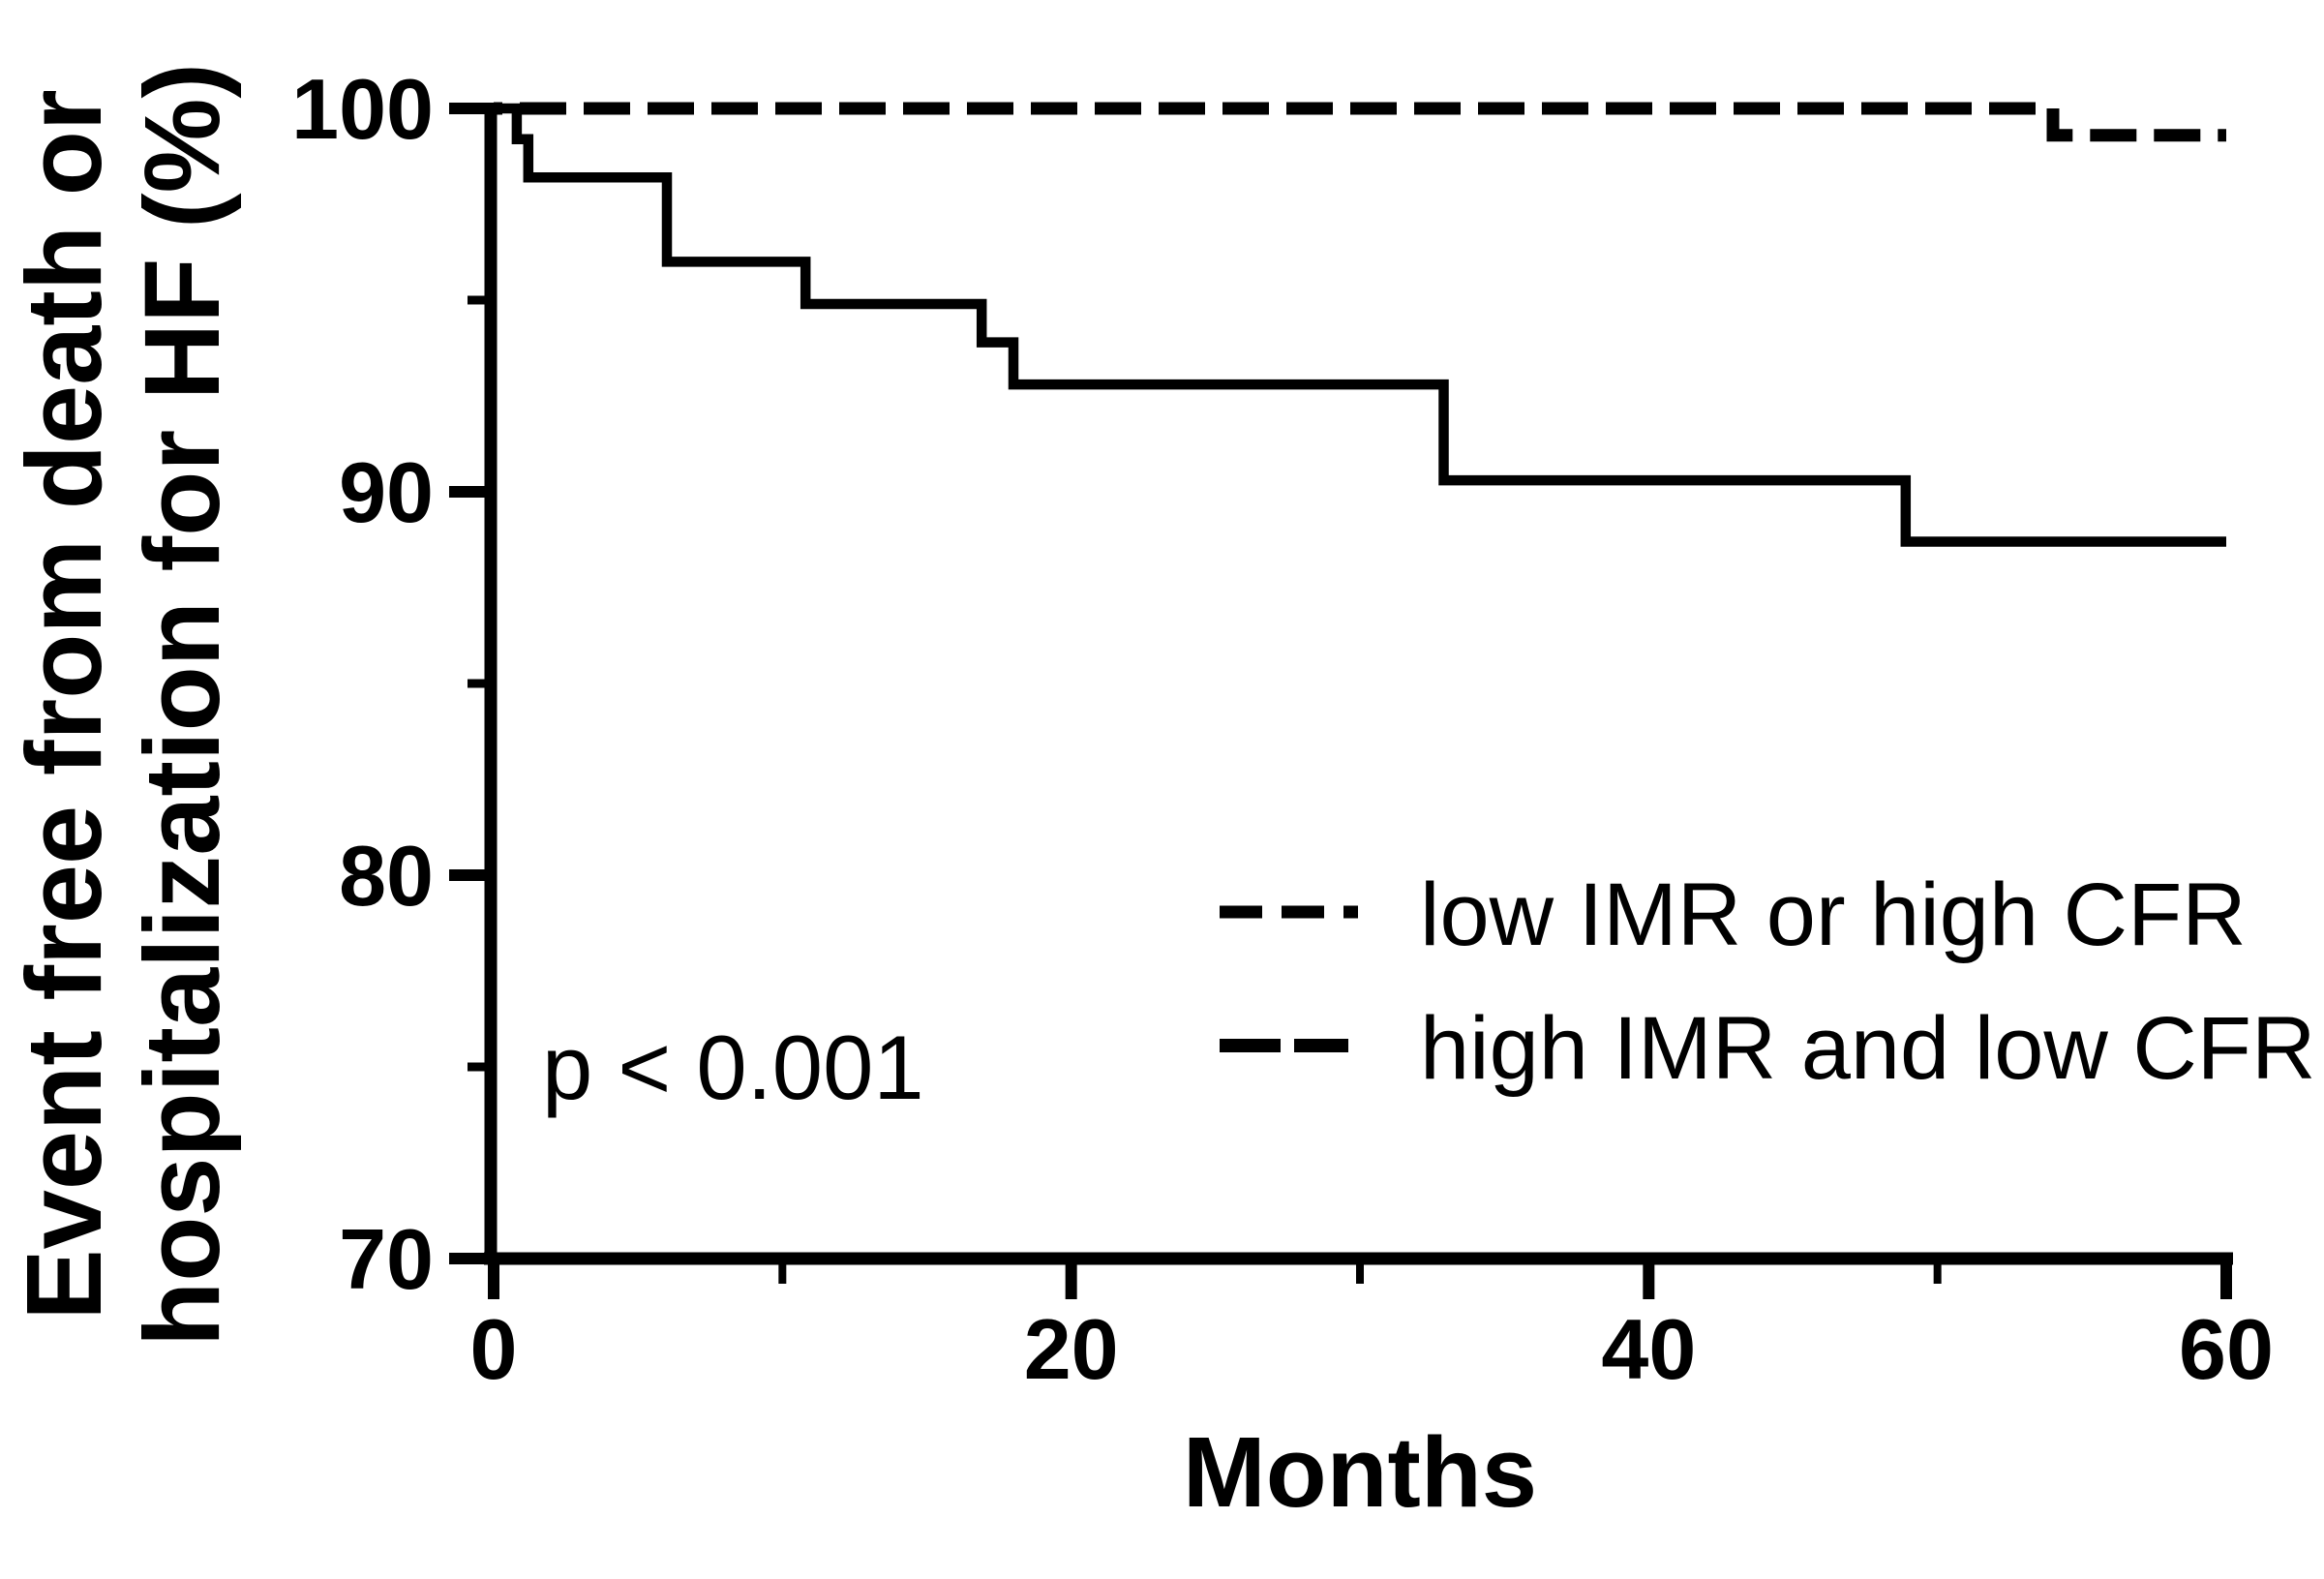 The height and width of the screenshot is (1579, 2324). I want to click on x-tick-label: 0, so click(494, 1349).